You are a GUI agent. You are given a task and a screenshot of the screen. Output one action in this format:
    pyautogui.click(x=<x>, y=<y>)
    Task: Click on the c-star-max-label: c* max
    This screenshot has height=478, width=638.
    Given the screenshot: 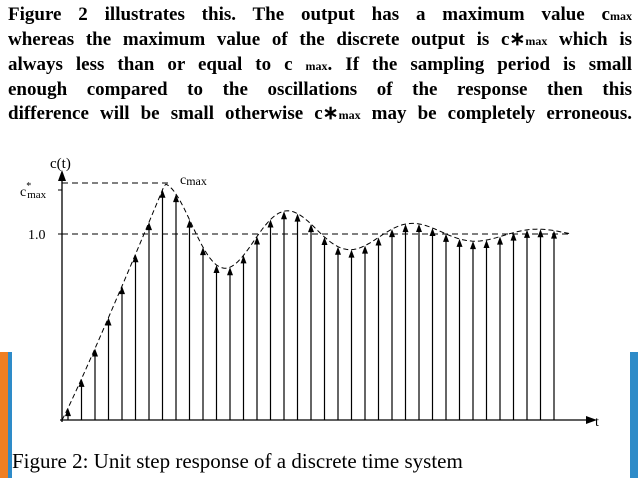 What is the action you would take?
    pyautogui.click(x=33, y=191)
    